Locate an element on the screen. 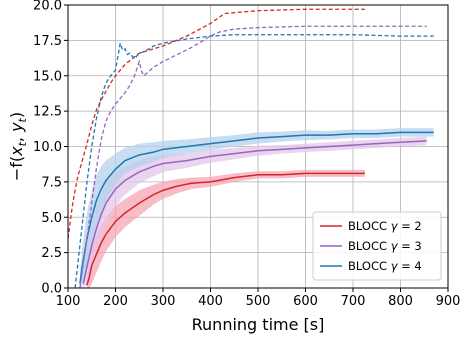 The height and width of the screenshot is (339, 462). x-tick-label: 600 is located at coordinates (305, 301).